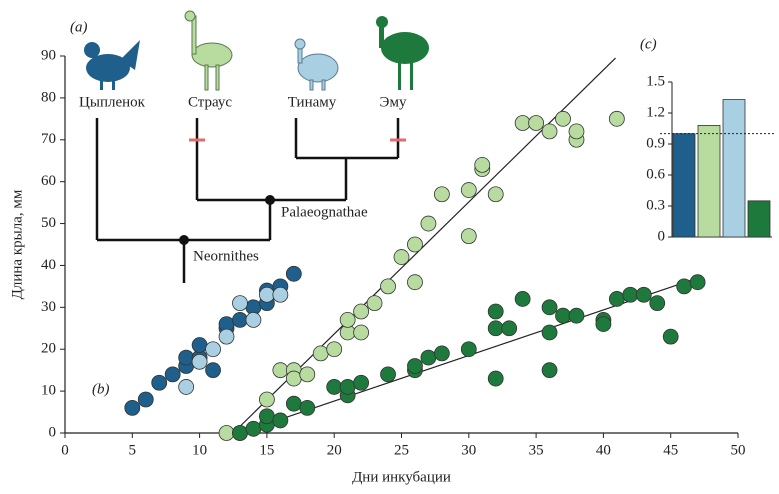 Image resolution: width=779 pixels, height=494 pixels. What do you see at coordinates (53, 432) in the screenshot?
I see `y-tick-label: 0` at bounding box center [53, 432].